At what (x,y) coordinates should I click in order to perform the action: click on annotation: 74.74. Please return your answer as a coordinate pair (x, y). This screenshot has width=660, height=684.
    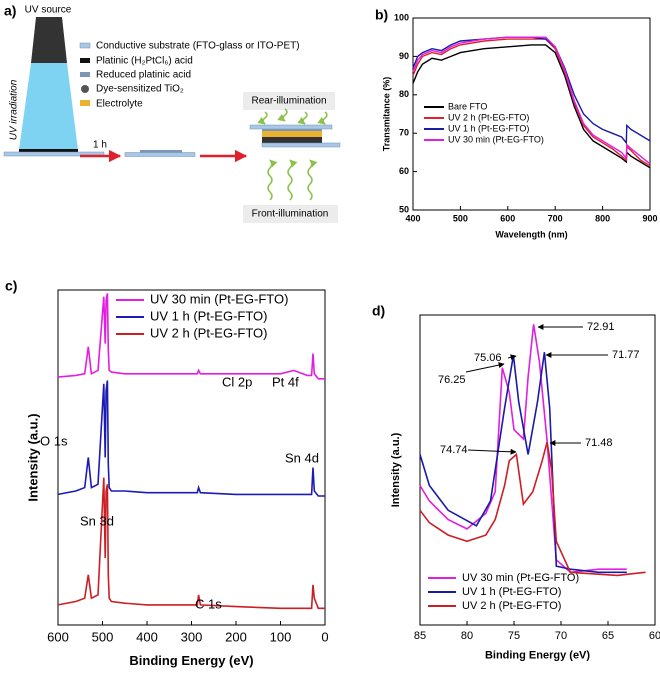
    Looking at the image, I should click on (454, 450).